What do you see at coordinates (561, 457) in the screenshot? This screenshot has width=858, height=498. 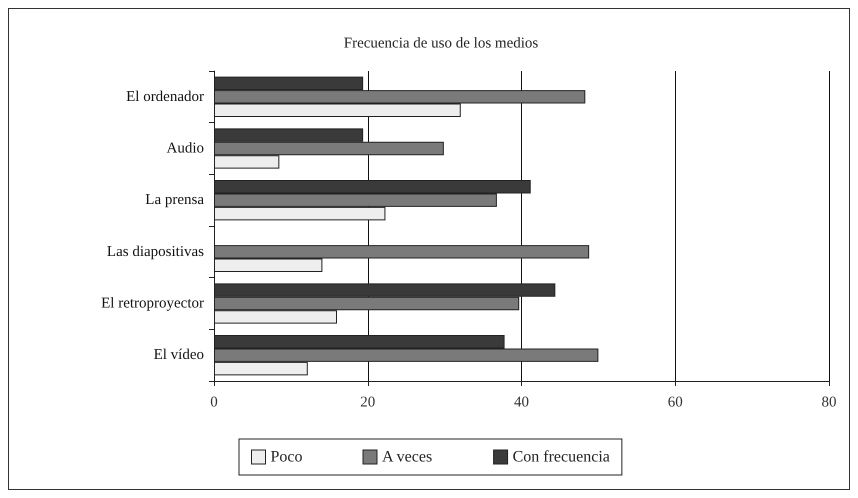 I see `legend-label: Con frecuencia` at bounding box center [561, 457].